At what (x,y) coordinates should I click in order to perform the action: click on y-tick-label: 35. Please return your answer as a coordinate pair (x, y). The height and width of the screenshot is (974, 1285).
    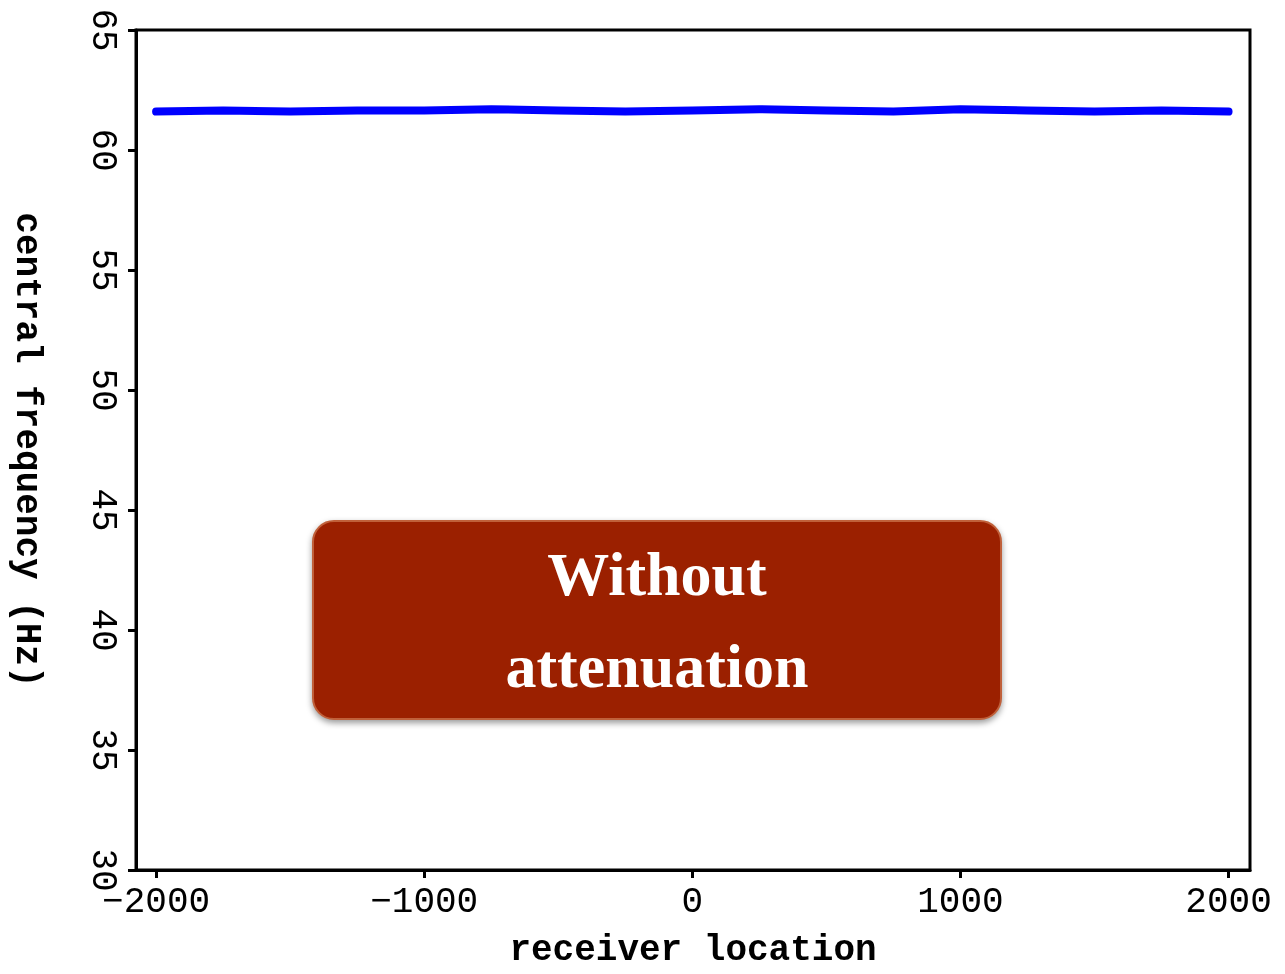
    Looking at the image, I should click on (102, 750).